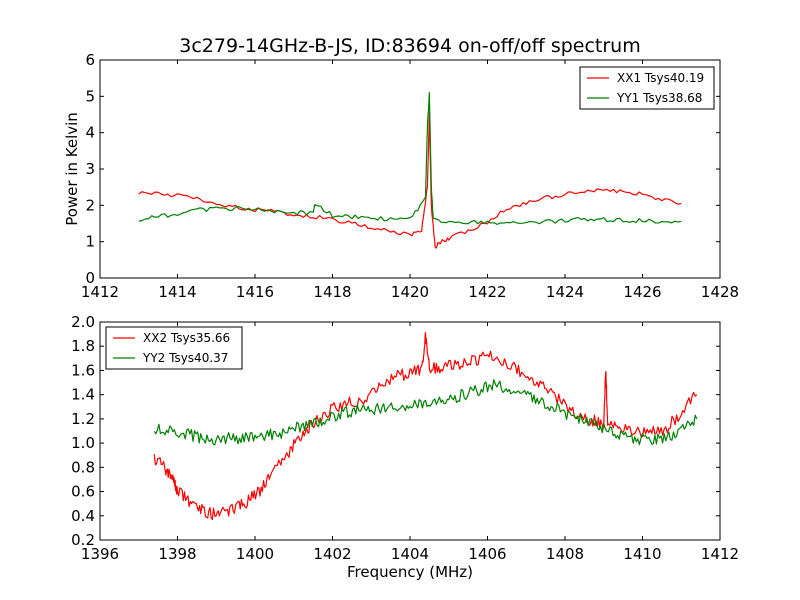 The width and height of the screenshot is (800, 600). I want to click on legend-entry: YY1 Tsys38.68, so click(659, 98).